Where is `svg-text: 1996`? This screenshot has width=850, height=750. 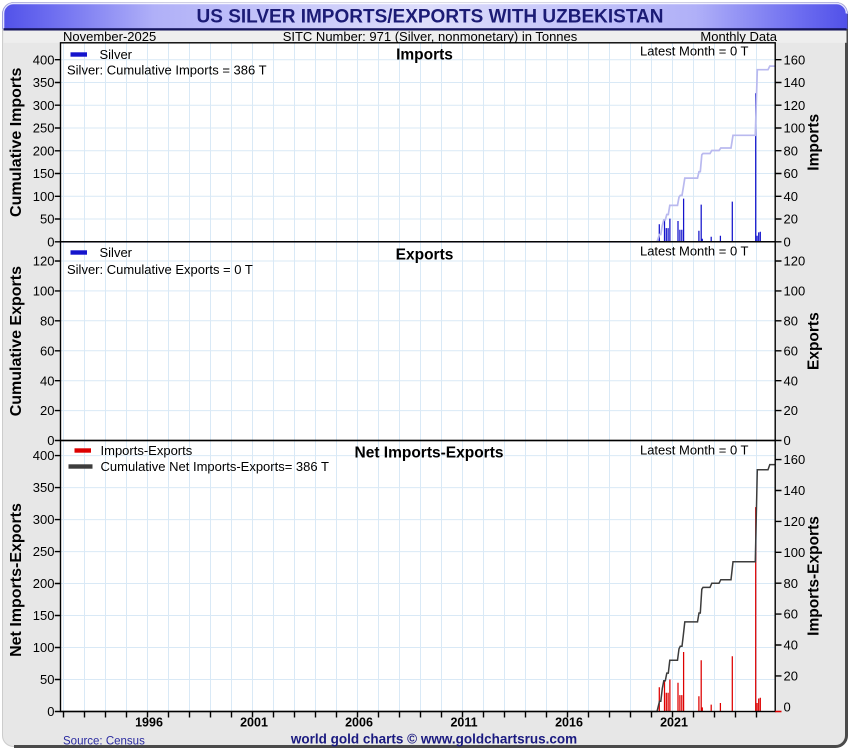 svg-text: 1996 is located at coordinates (149, 723).